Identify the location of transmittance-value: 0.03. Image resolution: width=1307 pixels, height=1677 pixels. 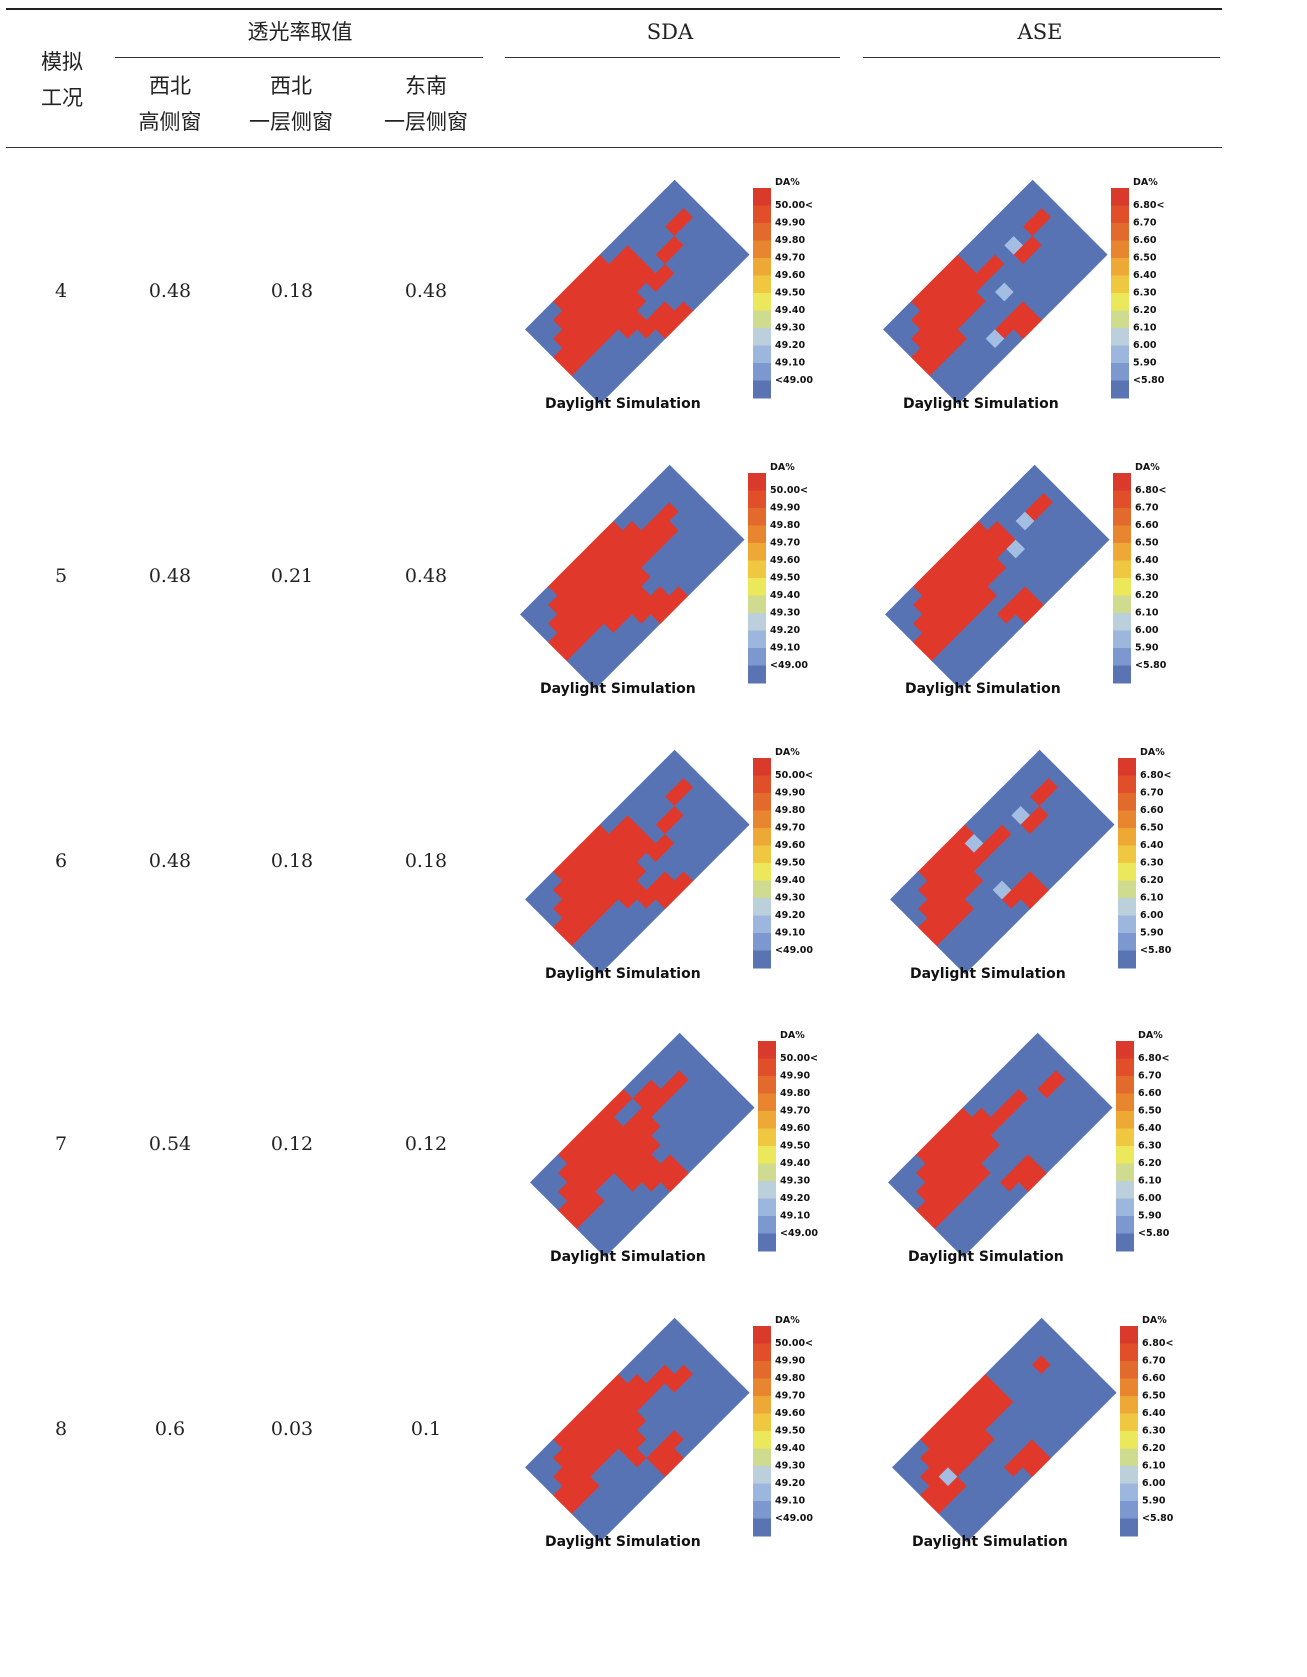
(292, 1429).